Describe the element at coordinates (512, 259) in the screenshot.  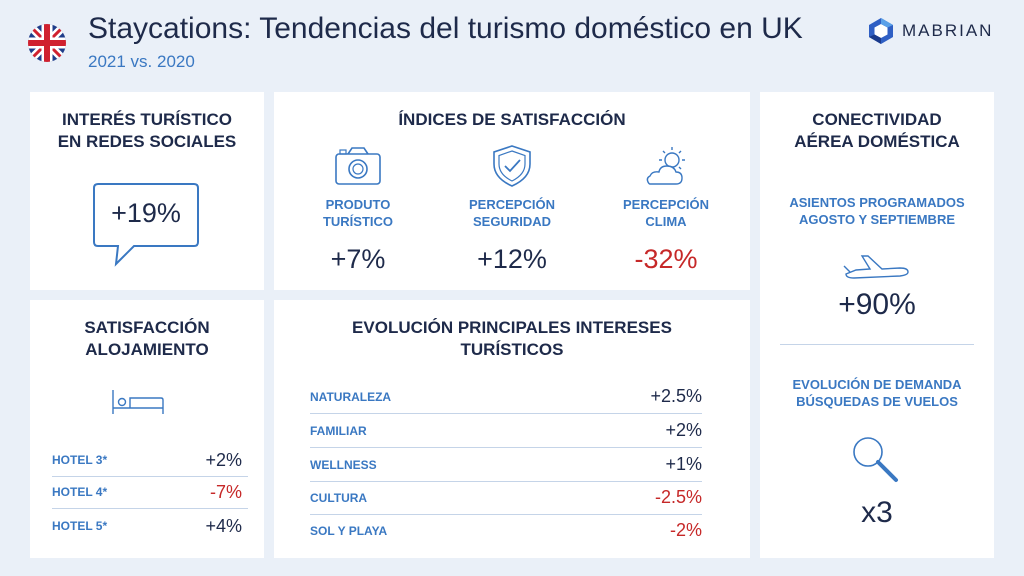
I see `satisfaction-item-value: +12%` at that location.